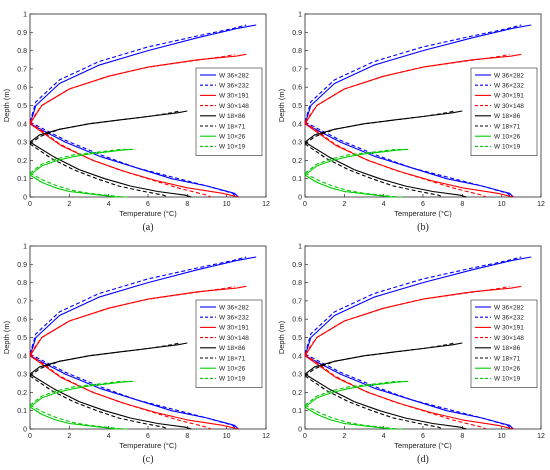 The width and height of the screenshot is (550, 470). I want to click on y-tick-label: 0.1, so click(22, 411).